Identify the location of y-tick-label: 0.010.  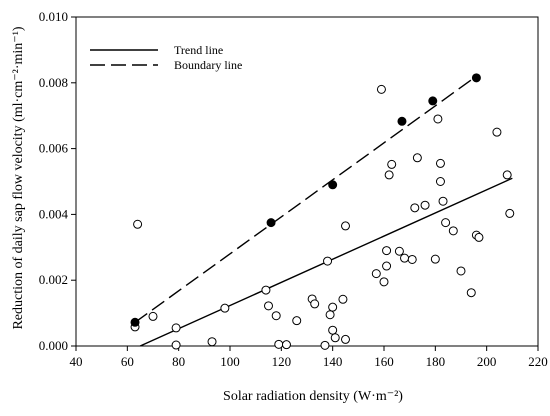
(53, 16).